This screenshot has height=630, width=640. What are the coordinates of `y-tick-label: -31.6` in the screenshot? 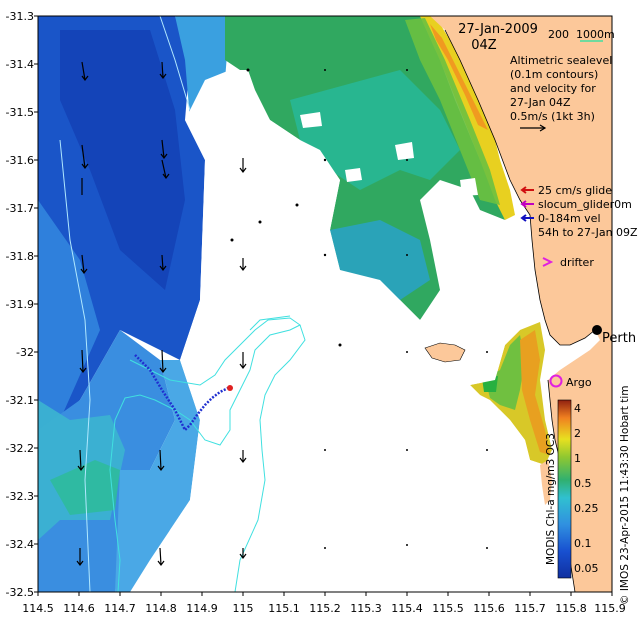 It's located at (20, 160).